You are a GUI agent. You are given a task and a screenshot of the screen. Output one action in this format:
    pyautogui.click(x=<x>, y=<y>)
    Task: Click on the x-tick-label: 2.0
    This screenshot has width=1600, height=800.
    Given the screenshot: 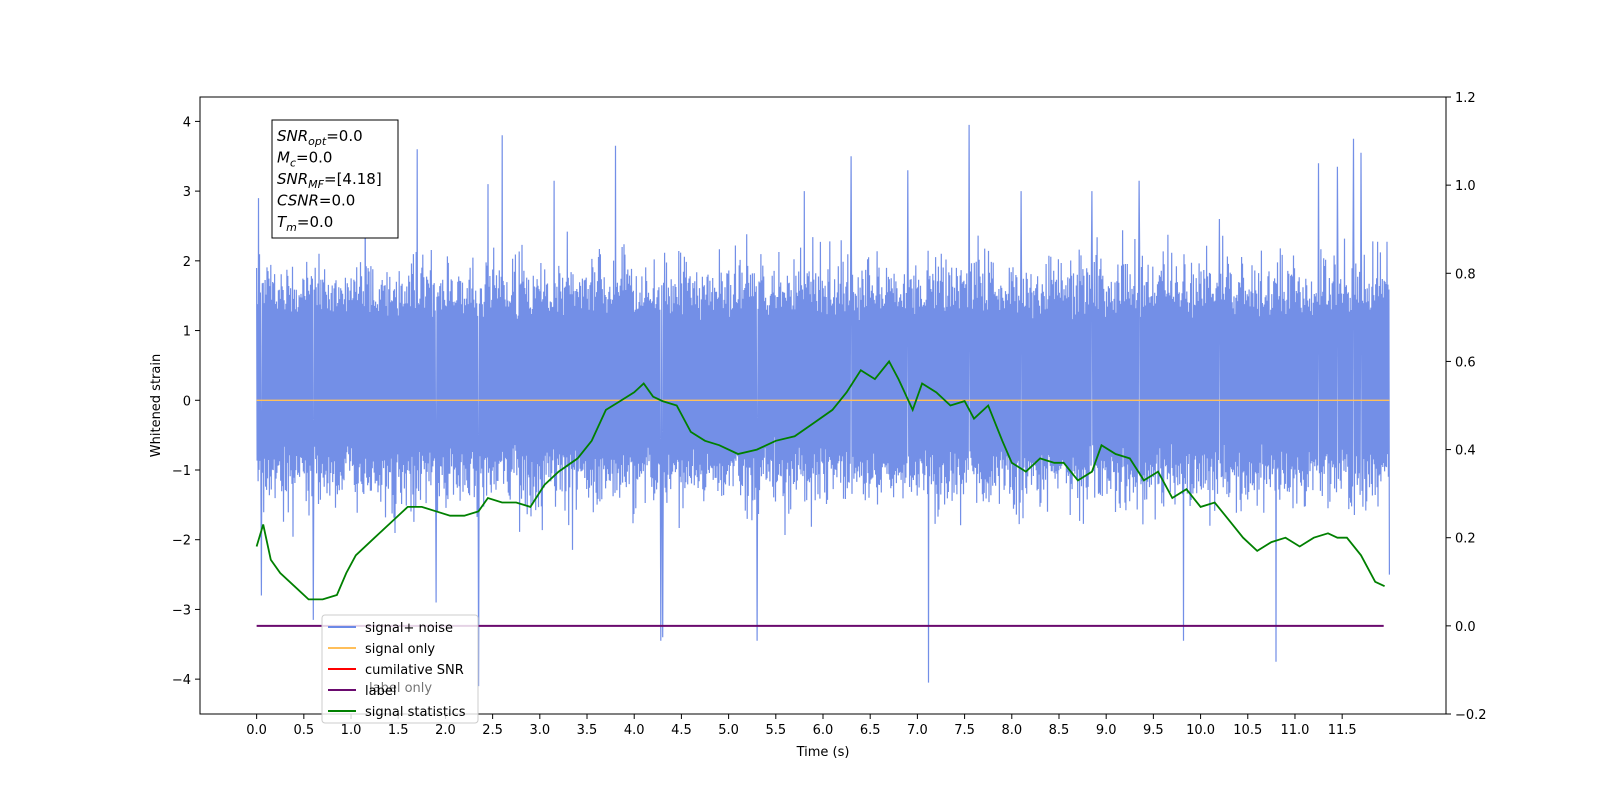 What is the action you would take?
    pyautogui.click(x=445, y=730)
    